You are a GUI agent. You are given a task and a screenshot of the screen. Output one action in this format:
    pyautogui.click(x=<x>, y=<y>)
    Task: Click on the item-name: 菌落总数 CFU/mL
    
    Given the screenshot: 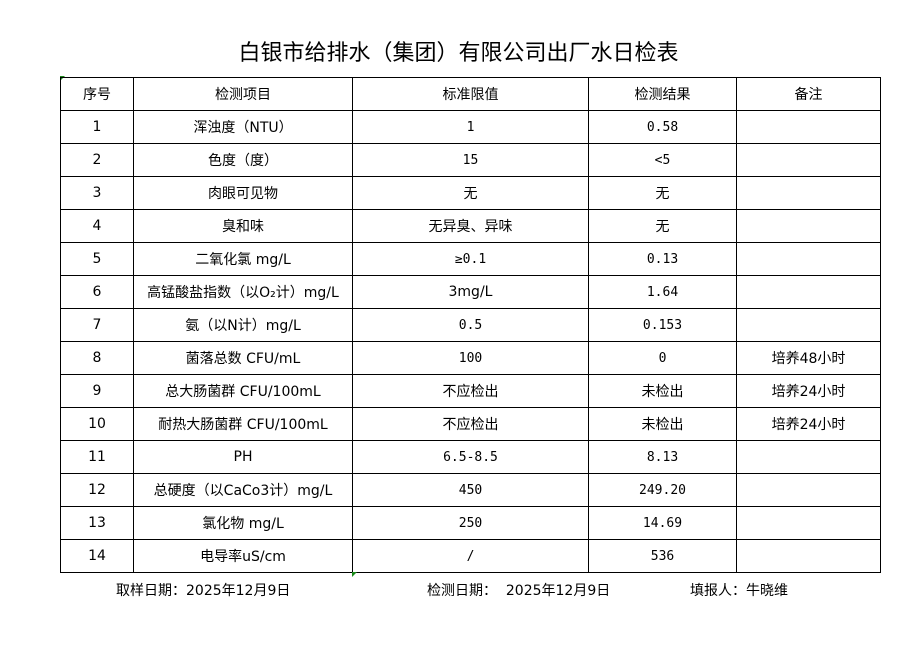 What is the action you would take?
    pyautogui.click(x=243, y=358)
    